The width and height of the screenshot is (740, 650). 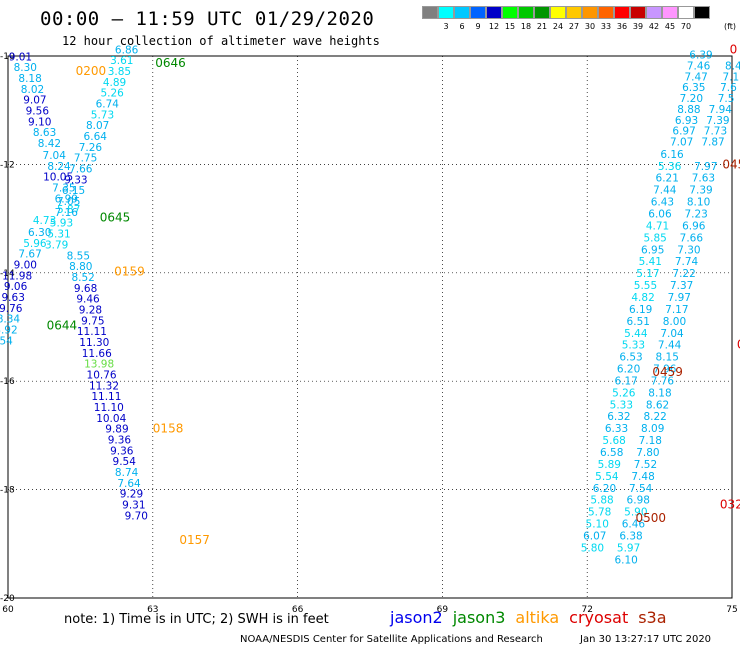 I want to click on swh-value-label: 7.37, so click(x=681, y=286).